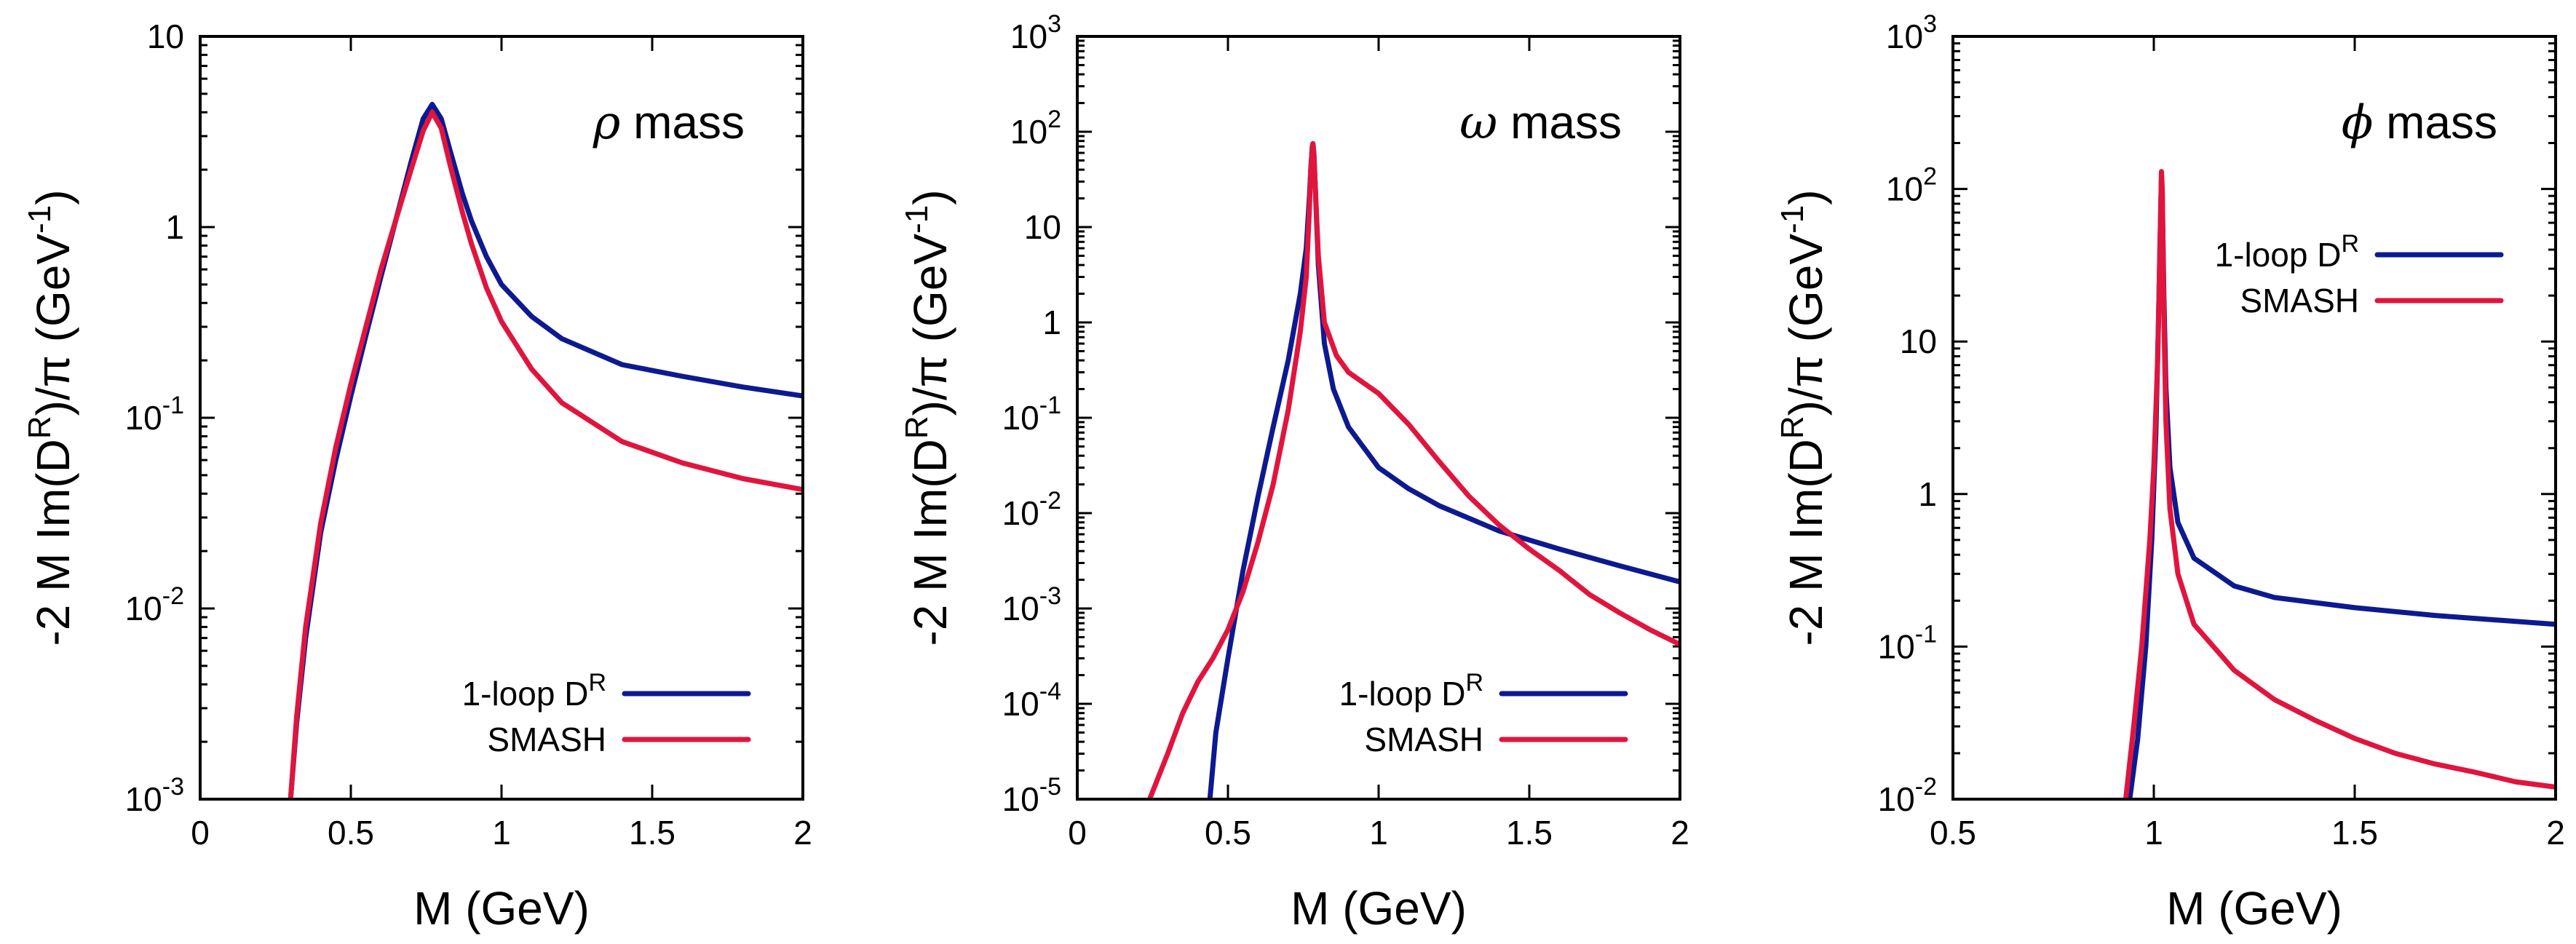 The height and width of the screenshot is (944, 2576). I want to click on legend-label-text: SMASH, so click(546, 739).